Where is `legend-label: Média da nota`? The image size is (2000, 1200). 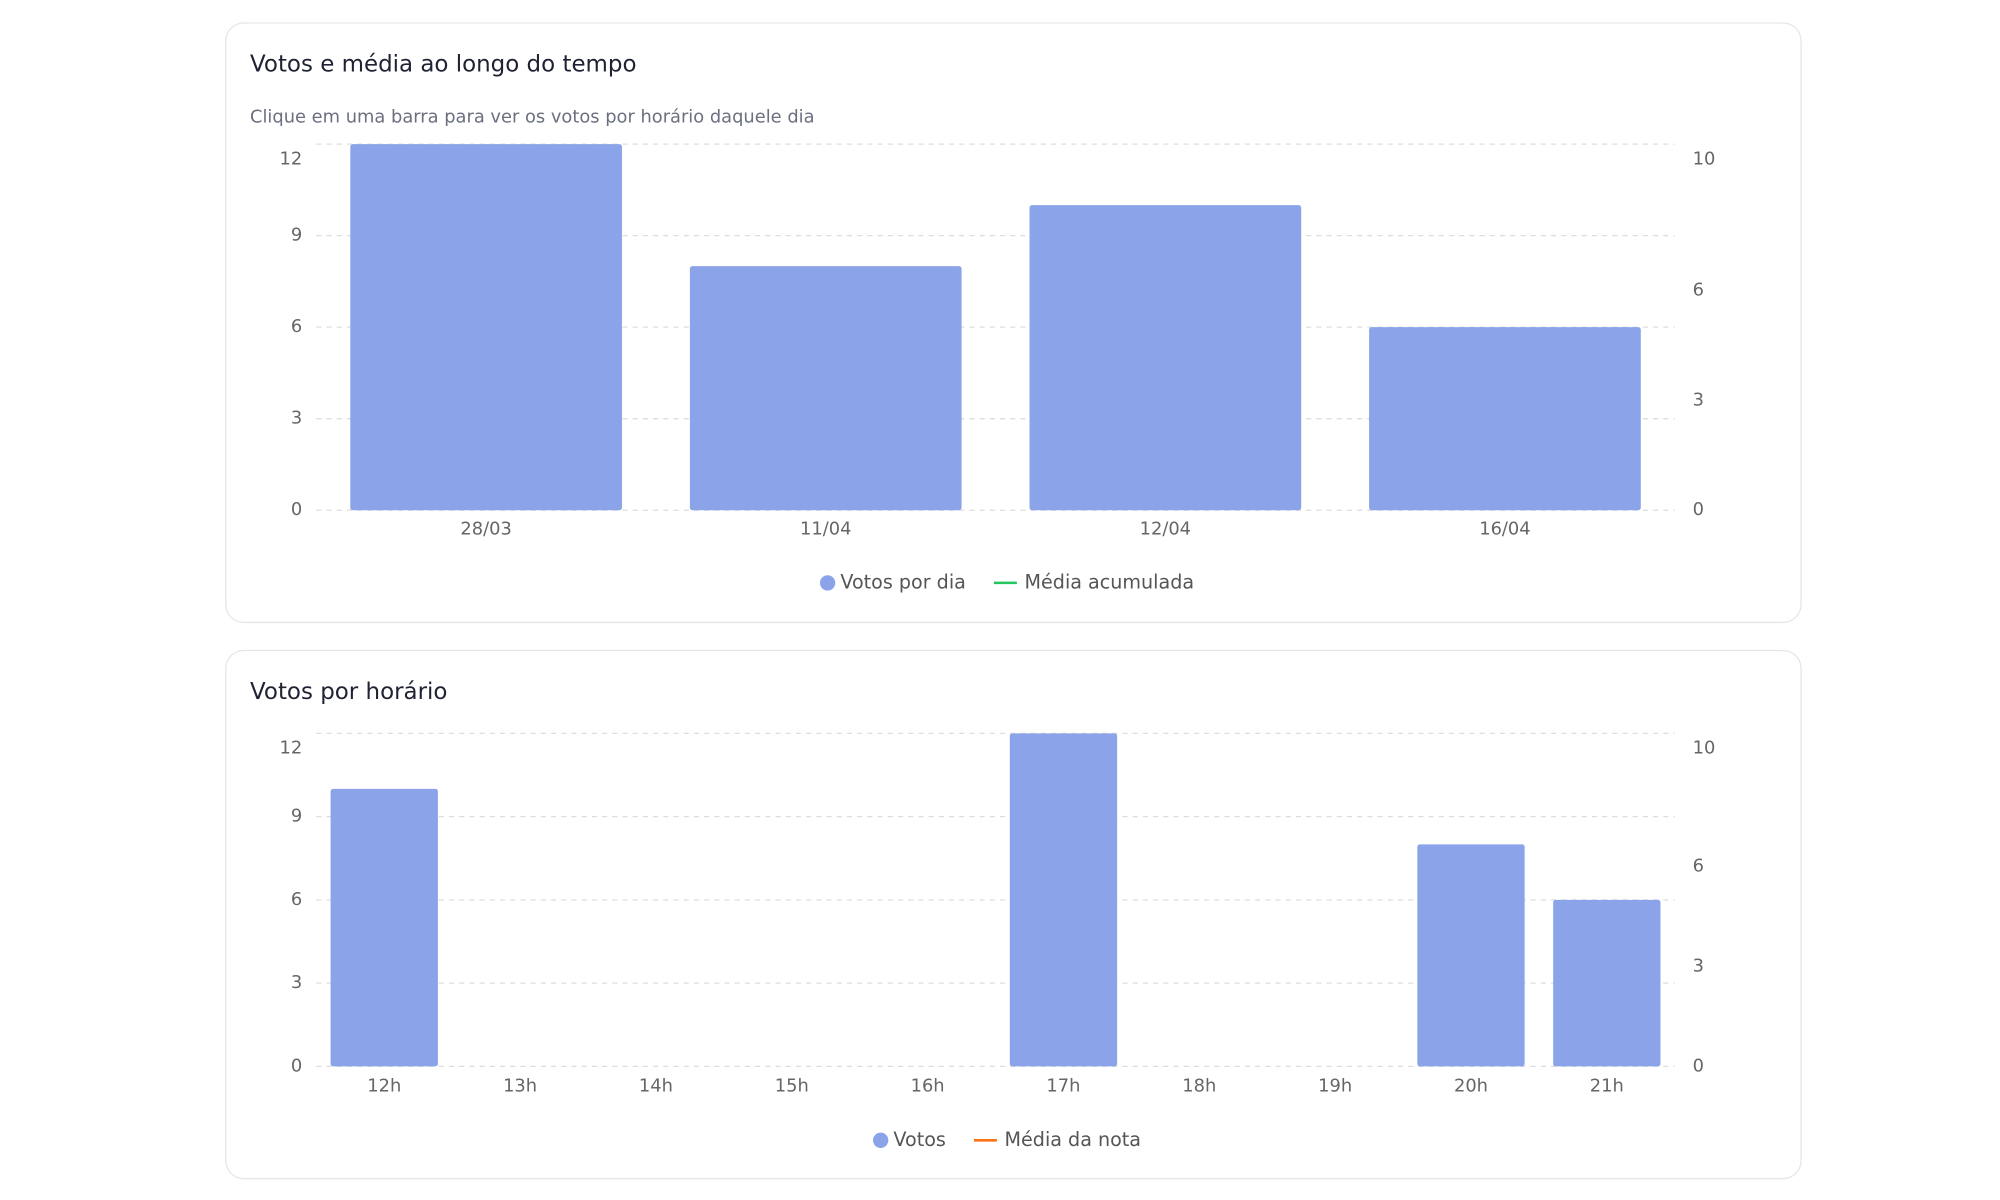 legend-label: Média da nota is located at coordinates (1073, 1139).